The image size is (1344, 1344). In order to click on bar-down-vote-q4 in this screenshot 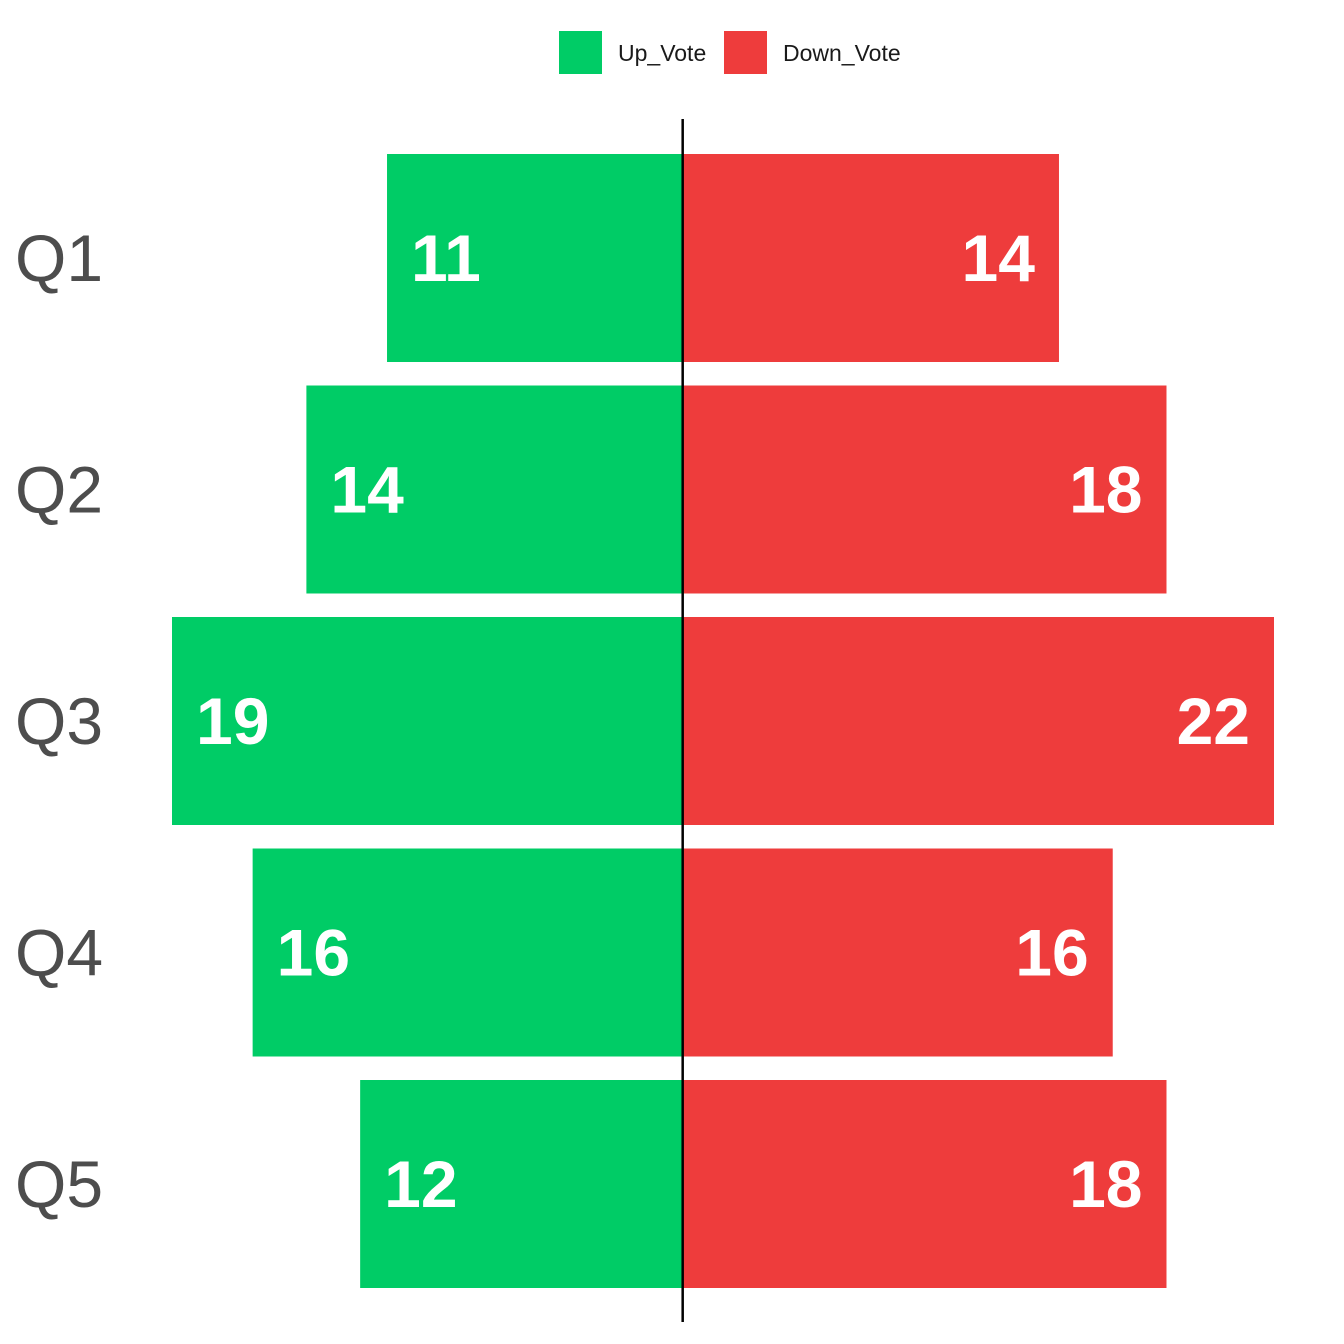, I will do `click(897, 952)`.